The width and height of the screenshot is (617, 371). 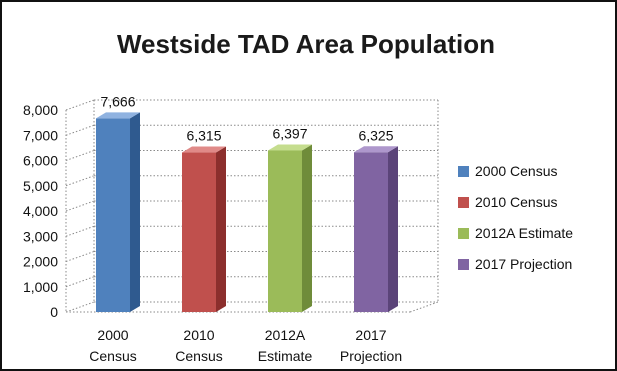 I want to click on x-tick-label-line: Estimate, so click(x=285, y=356).